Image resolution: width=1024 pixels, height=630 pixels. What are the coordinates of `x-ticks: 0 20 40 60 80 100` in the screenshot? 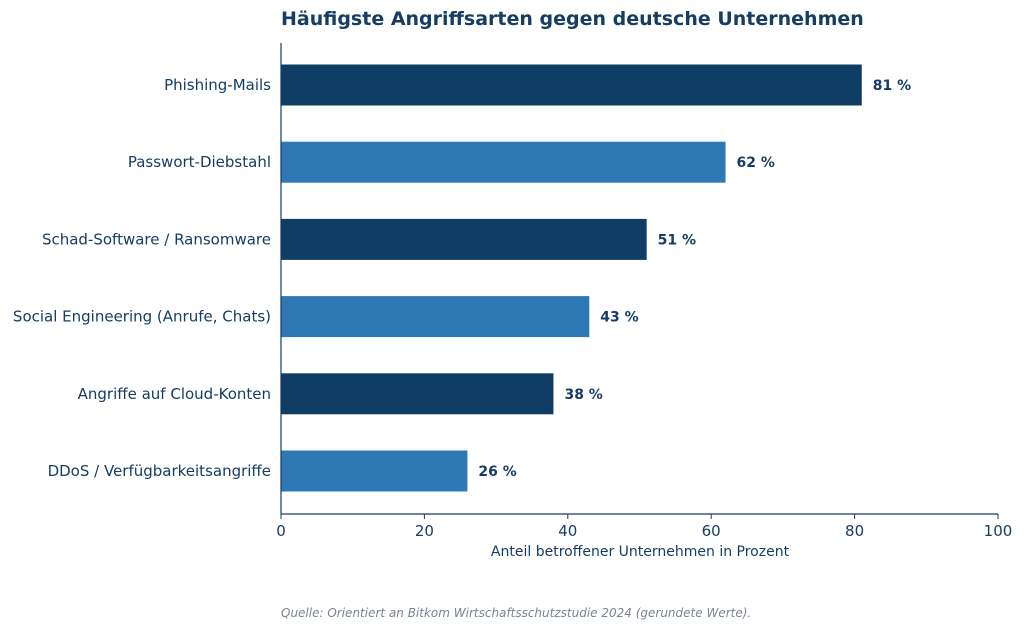 It's located at (644, 527).